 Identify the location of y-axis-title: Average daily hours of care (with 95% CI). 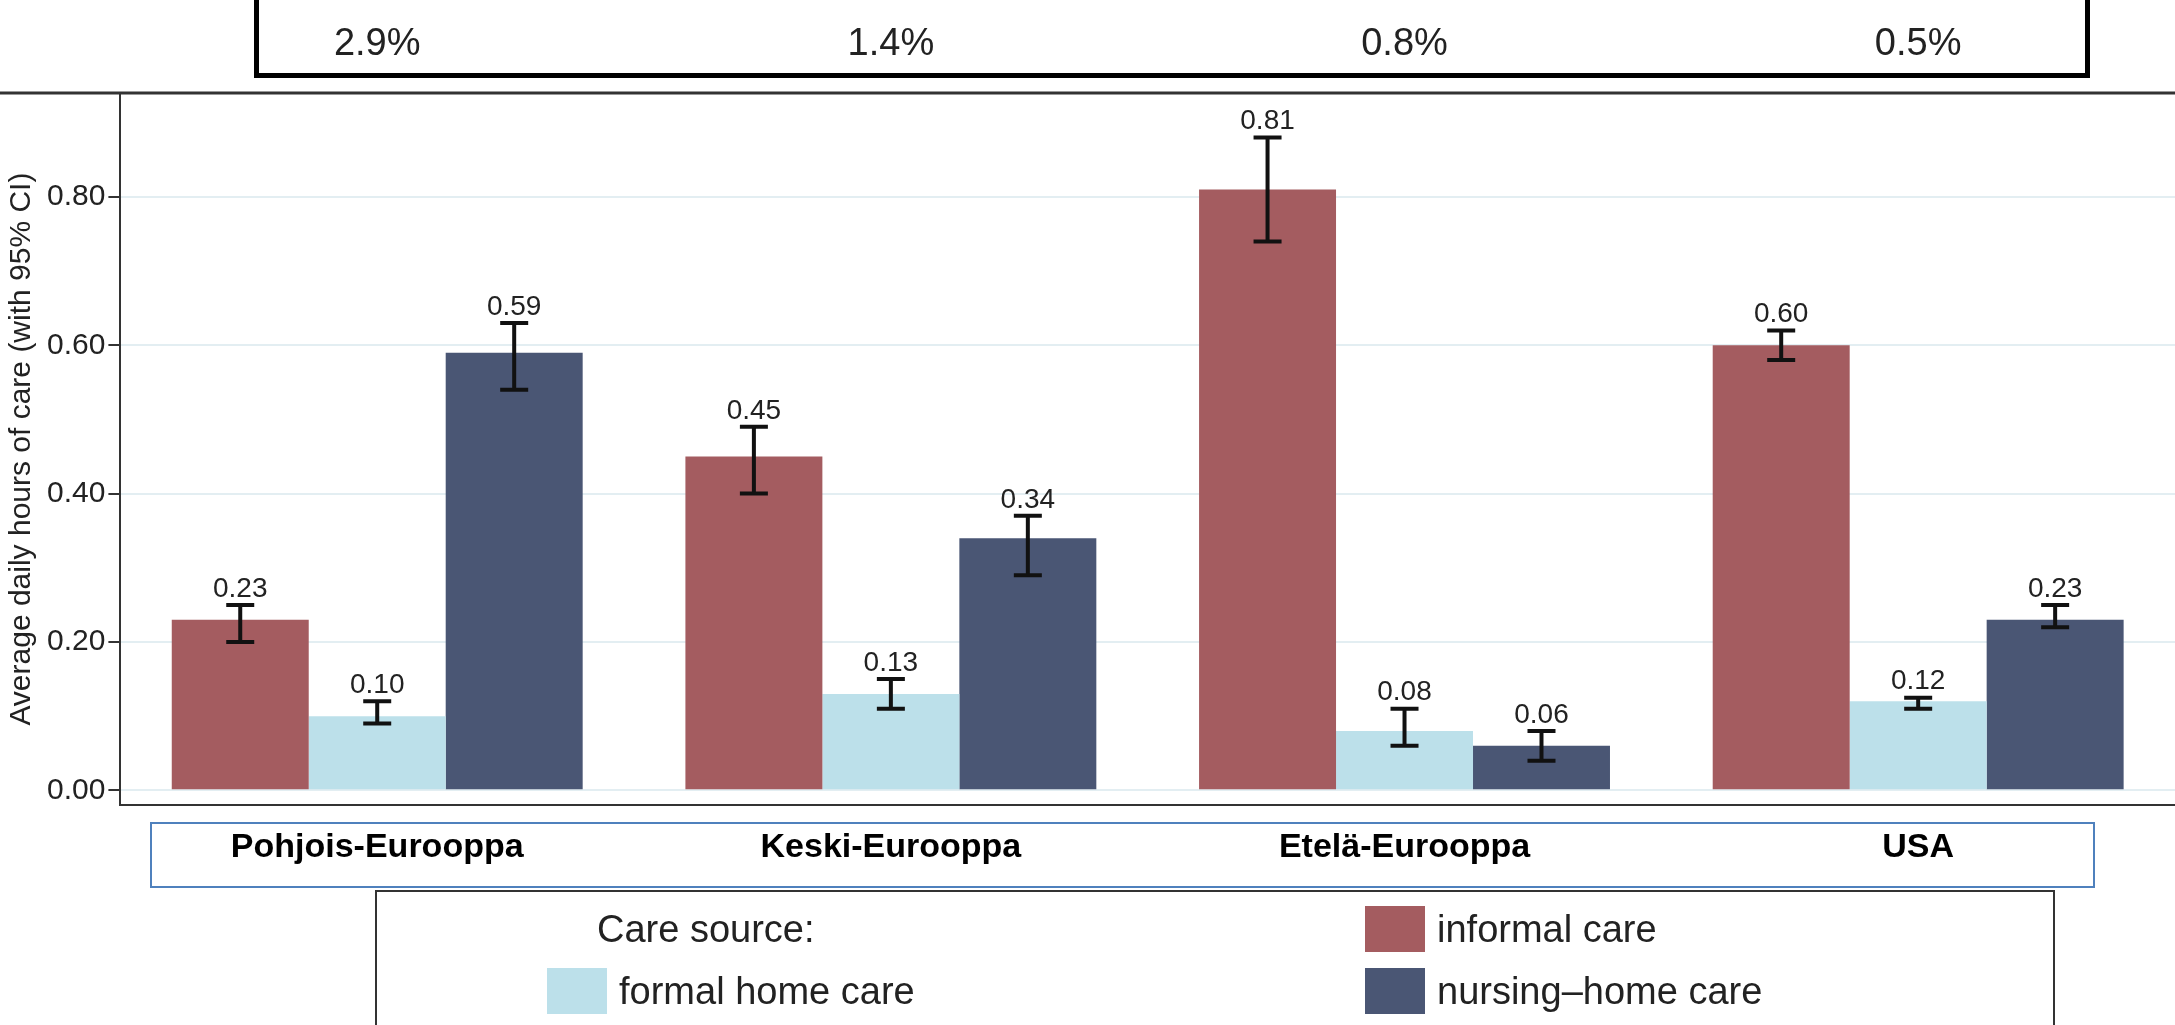
(20, 449).